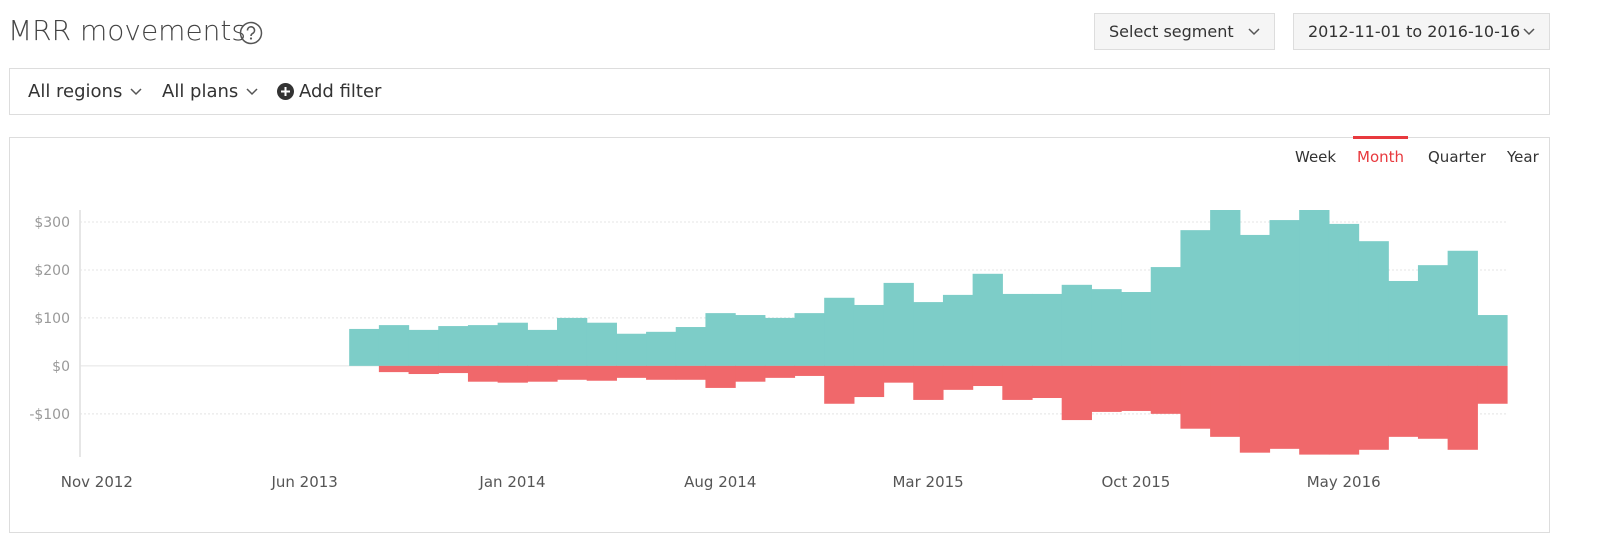 Image resolution: width=1600 pixels, height=553 pixels. I want to click on period-tab: Month, so click(1381, 157).